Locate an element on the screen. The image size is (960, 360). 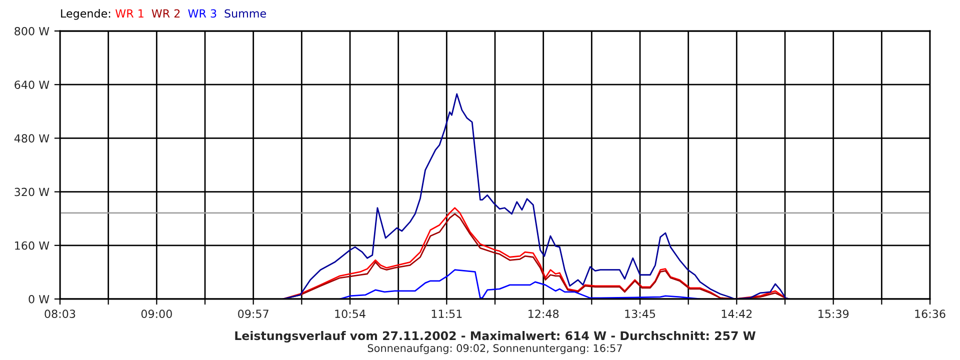
legend-title: Legende: is located at coordinates (85, 14).